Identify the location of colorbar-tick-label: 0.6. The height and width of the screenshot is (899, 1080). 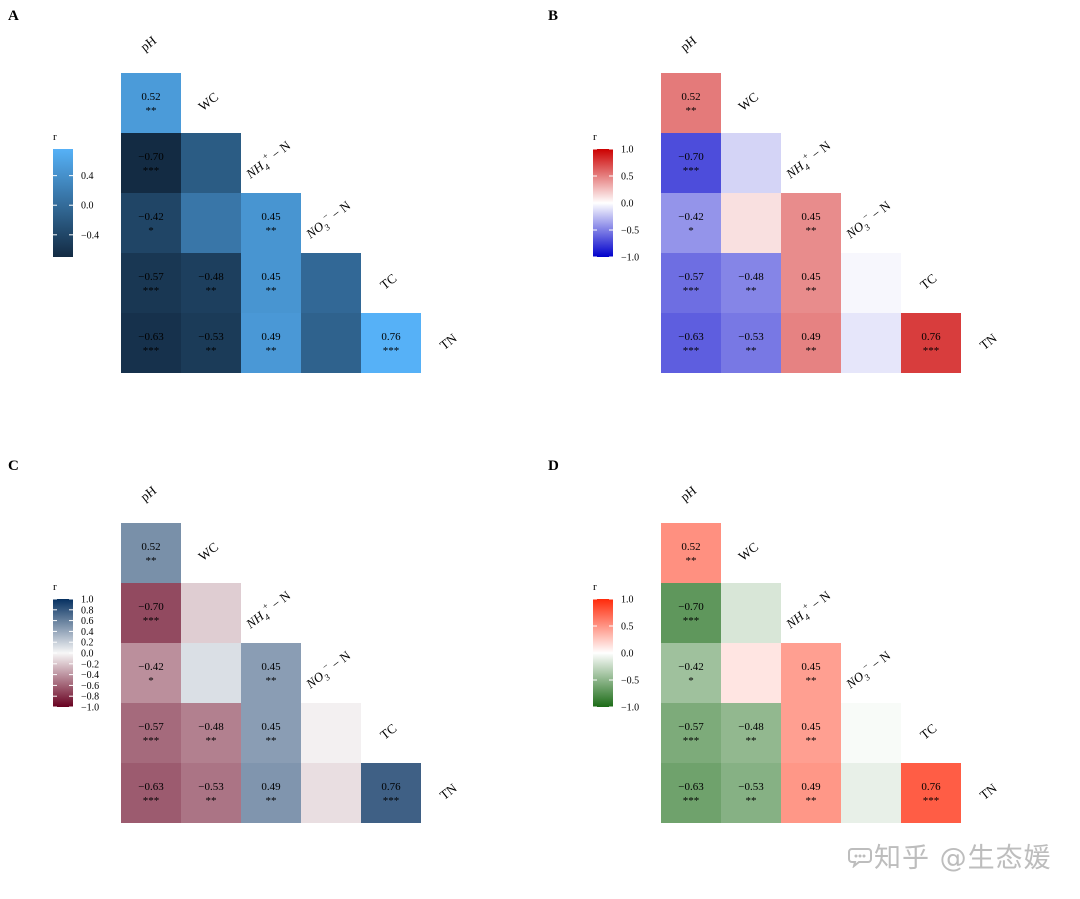
(87, 621).